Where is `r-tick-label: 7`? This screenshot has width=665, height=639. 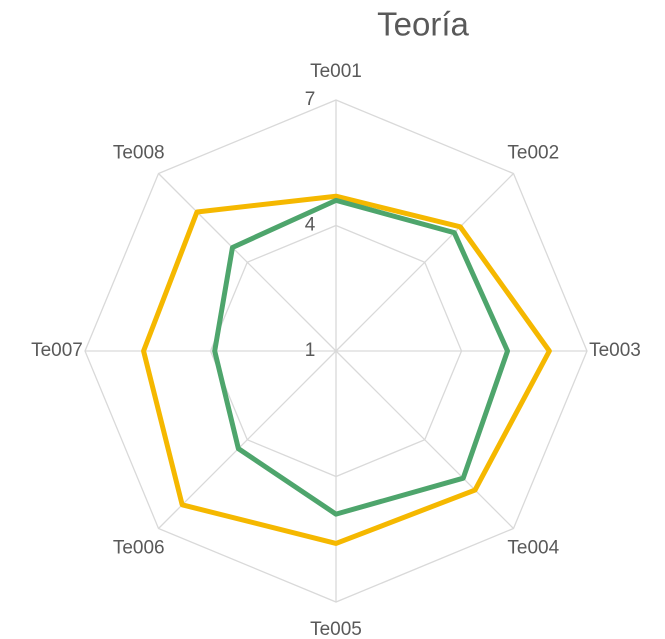
r-tick-label: 7 is located at coordinates (310, 99).